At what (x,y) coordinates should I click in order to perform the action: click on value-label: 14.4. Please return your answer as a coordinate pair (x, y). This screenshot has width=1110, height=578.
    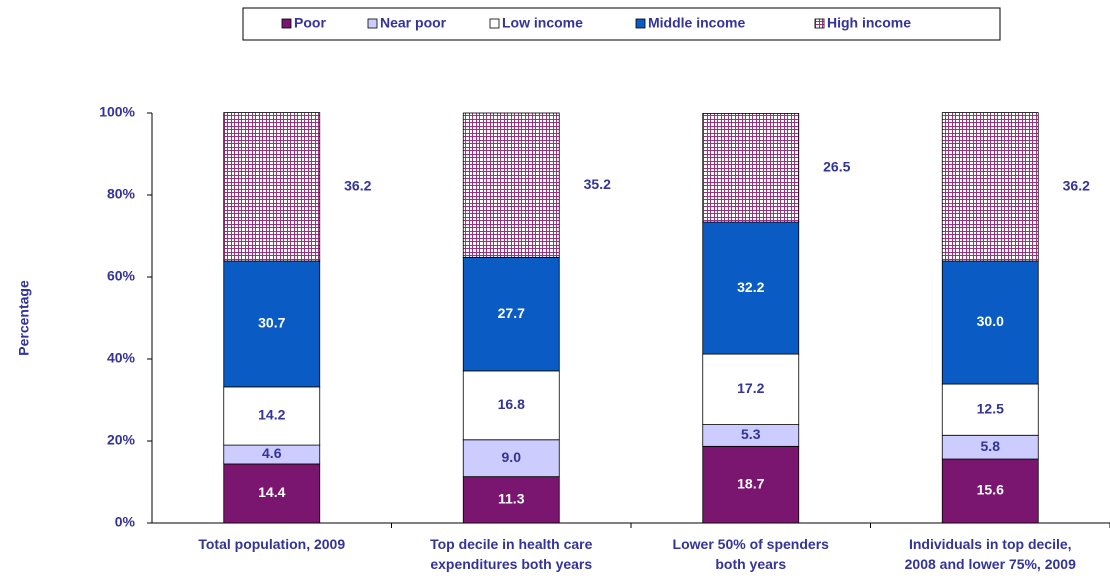
    Looking at the image, I should click on (271, 492).